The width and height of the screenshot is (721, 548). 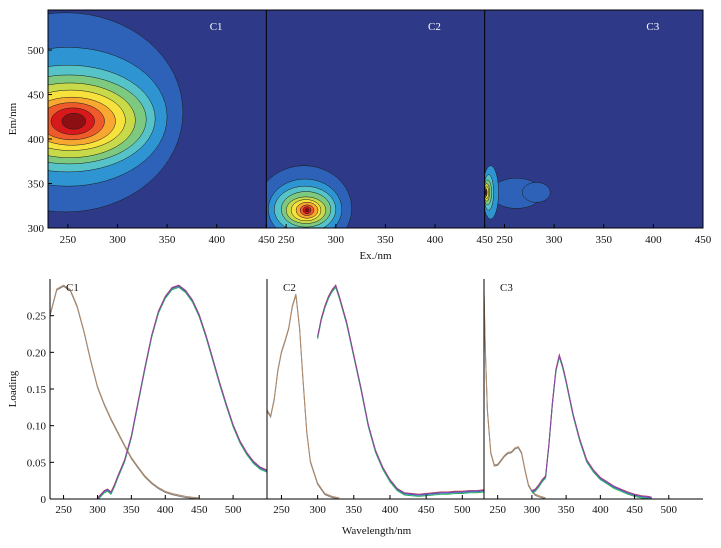 What do you see at coordinates (434, 27) in the screenshot?
I see `contour-panel-label: C2` at bounding box center [434, 27].